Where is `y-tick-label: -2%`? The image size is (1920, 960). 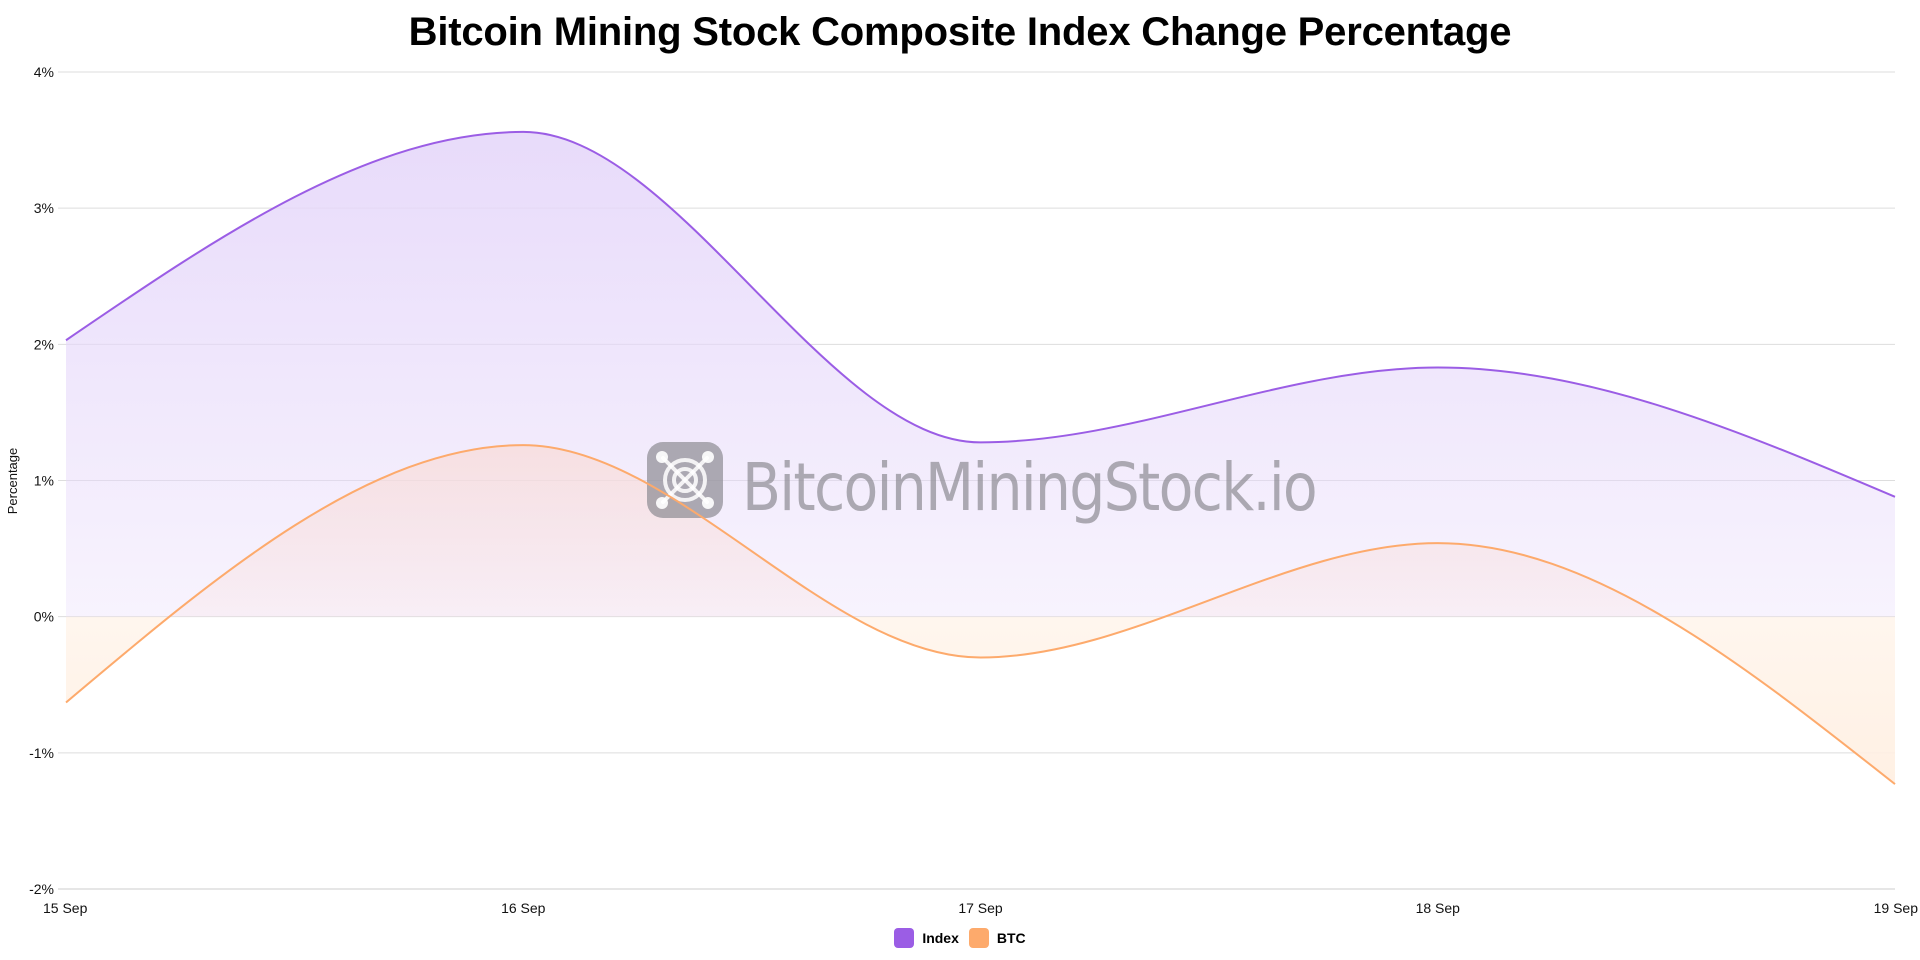 y-tick-label: -2% is located at coordinates (41, 889).